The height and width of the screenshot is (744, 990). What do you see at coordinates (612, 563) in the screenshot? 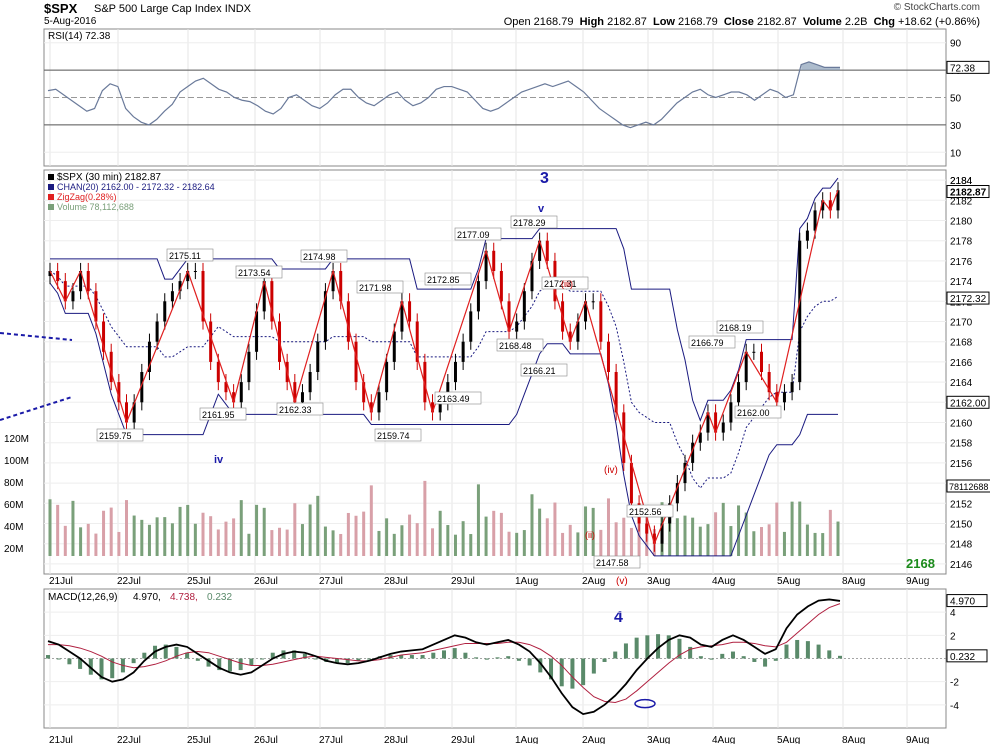
I see `point-label: 2147.58` at bounding box center [612, 563].